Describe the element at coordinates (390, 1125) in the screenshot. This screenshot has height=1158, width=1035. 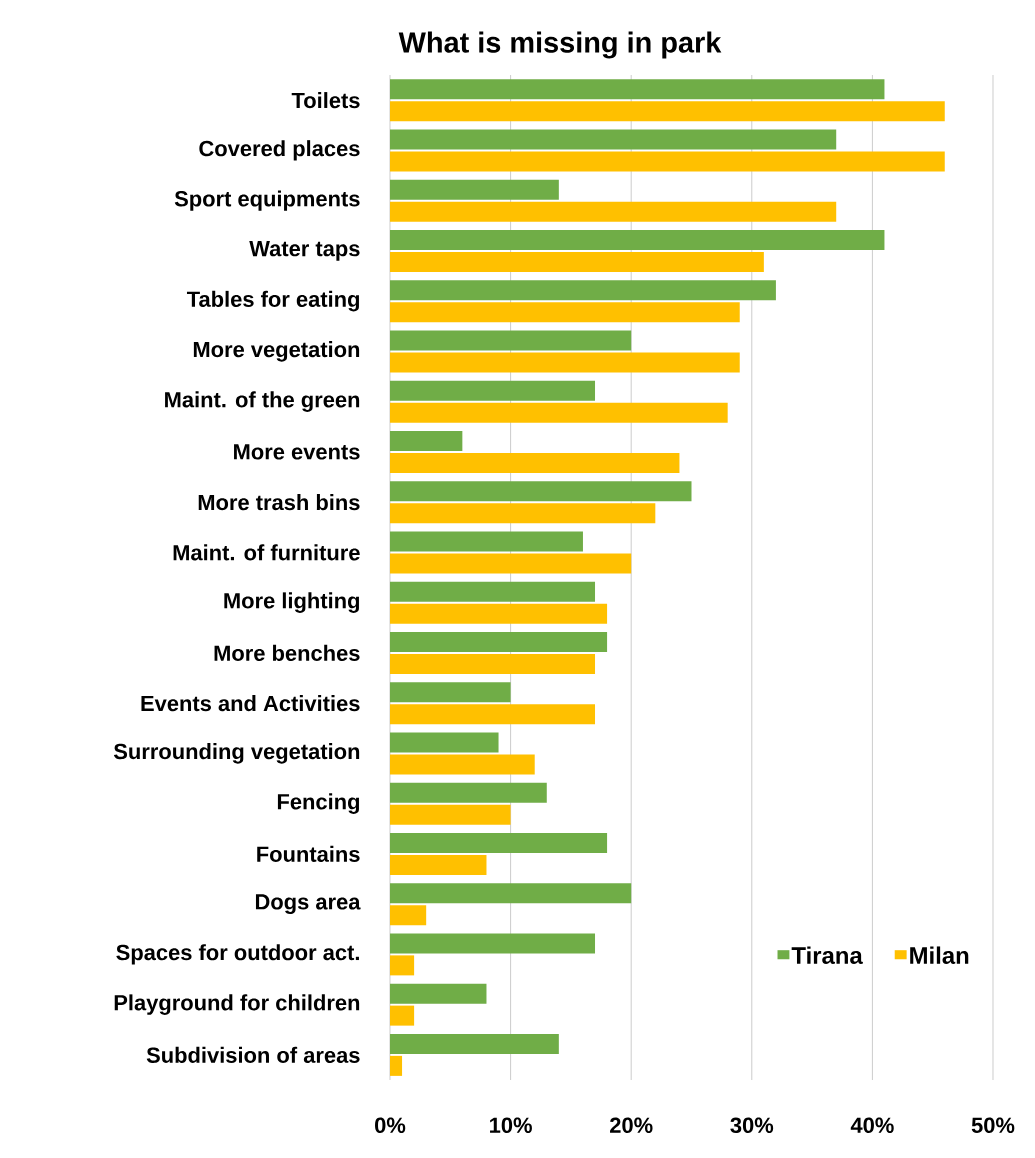
I see `x-tick-label: 0%` at that location.